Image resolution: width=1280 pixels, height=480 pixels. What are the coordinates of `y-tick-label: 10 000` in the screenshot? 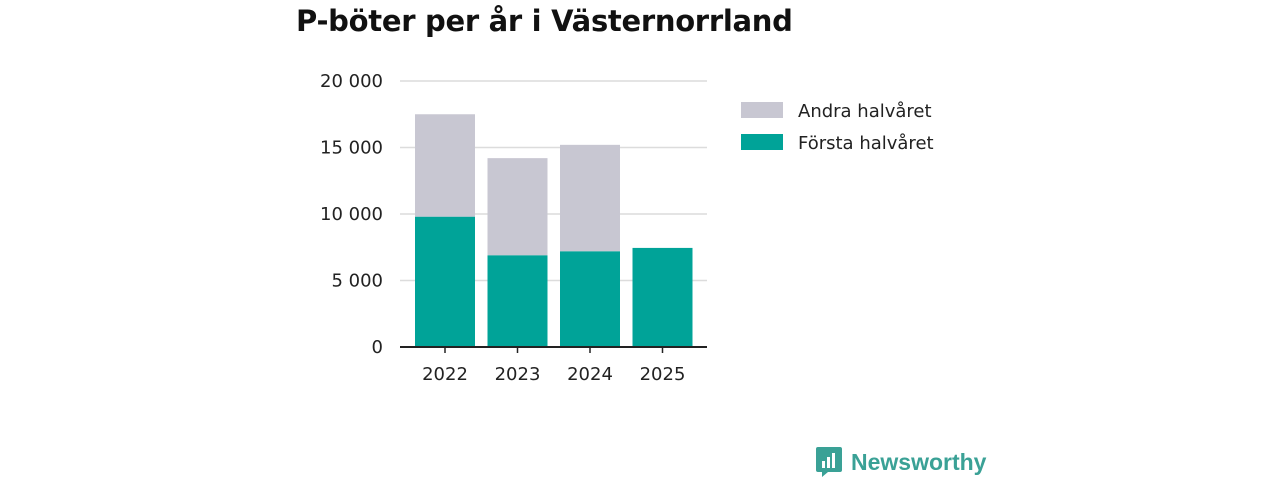 It's located at (351, 214).